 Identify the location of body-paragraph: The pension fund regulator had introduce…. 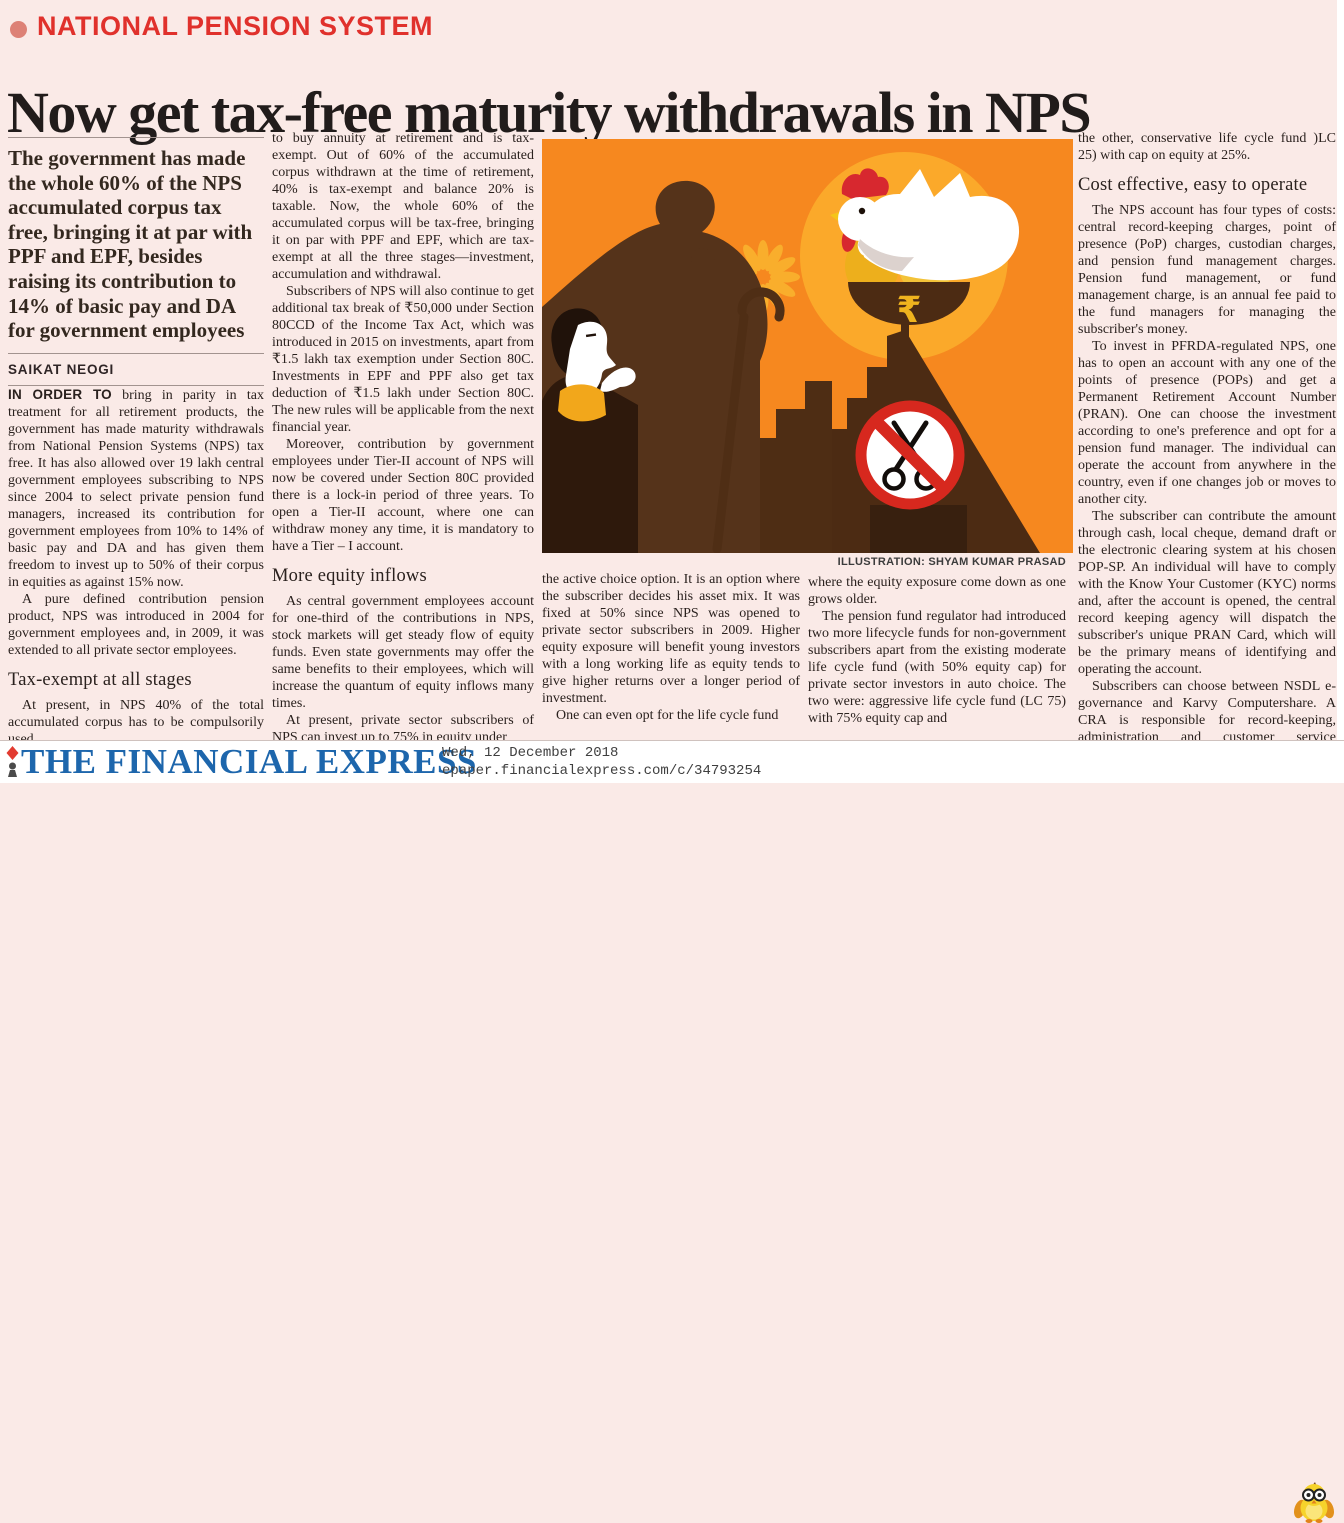
(937, 667).